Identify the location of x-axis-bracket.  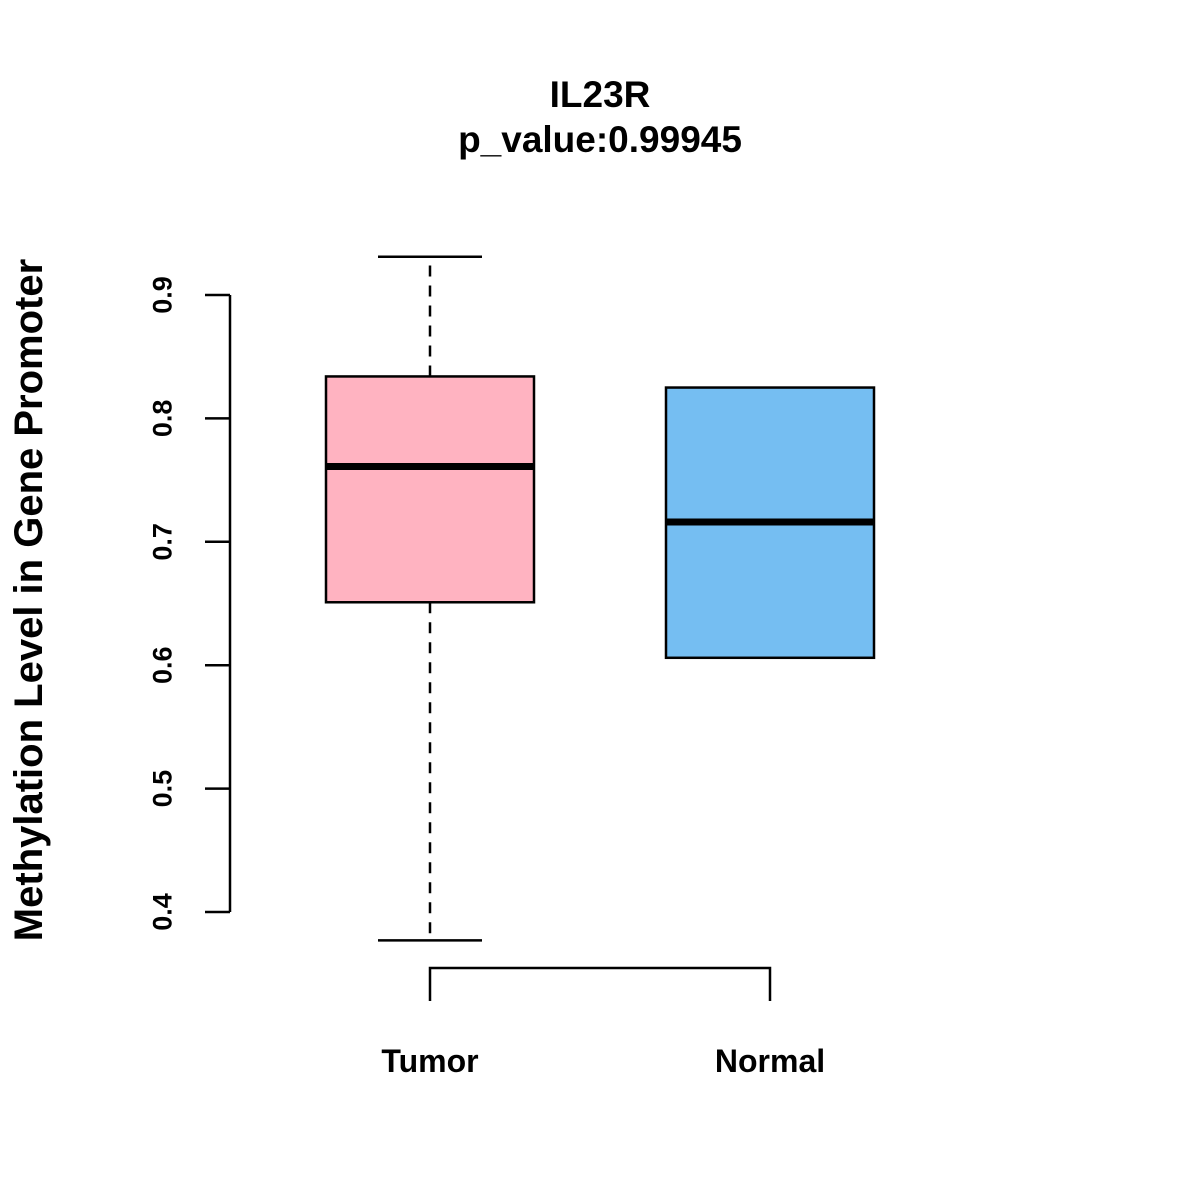
(600, 983).